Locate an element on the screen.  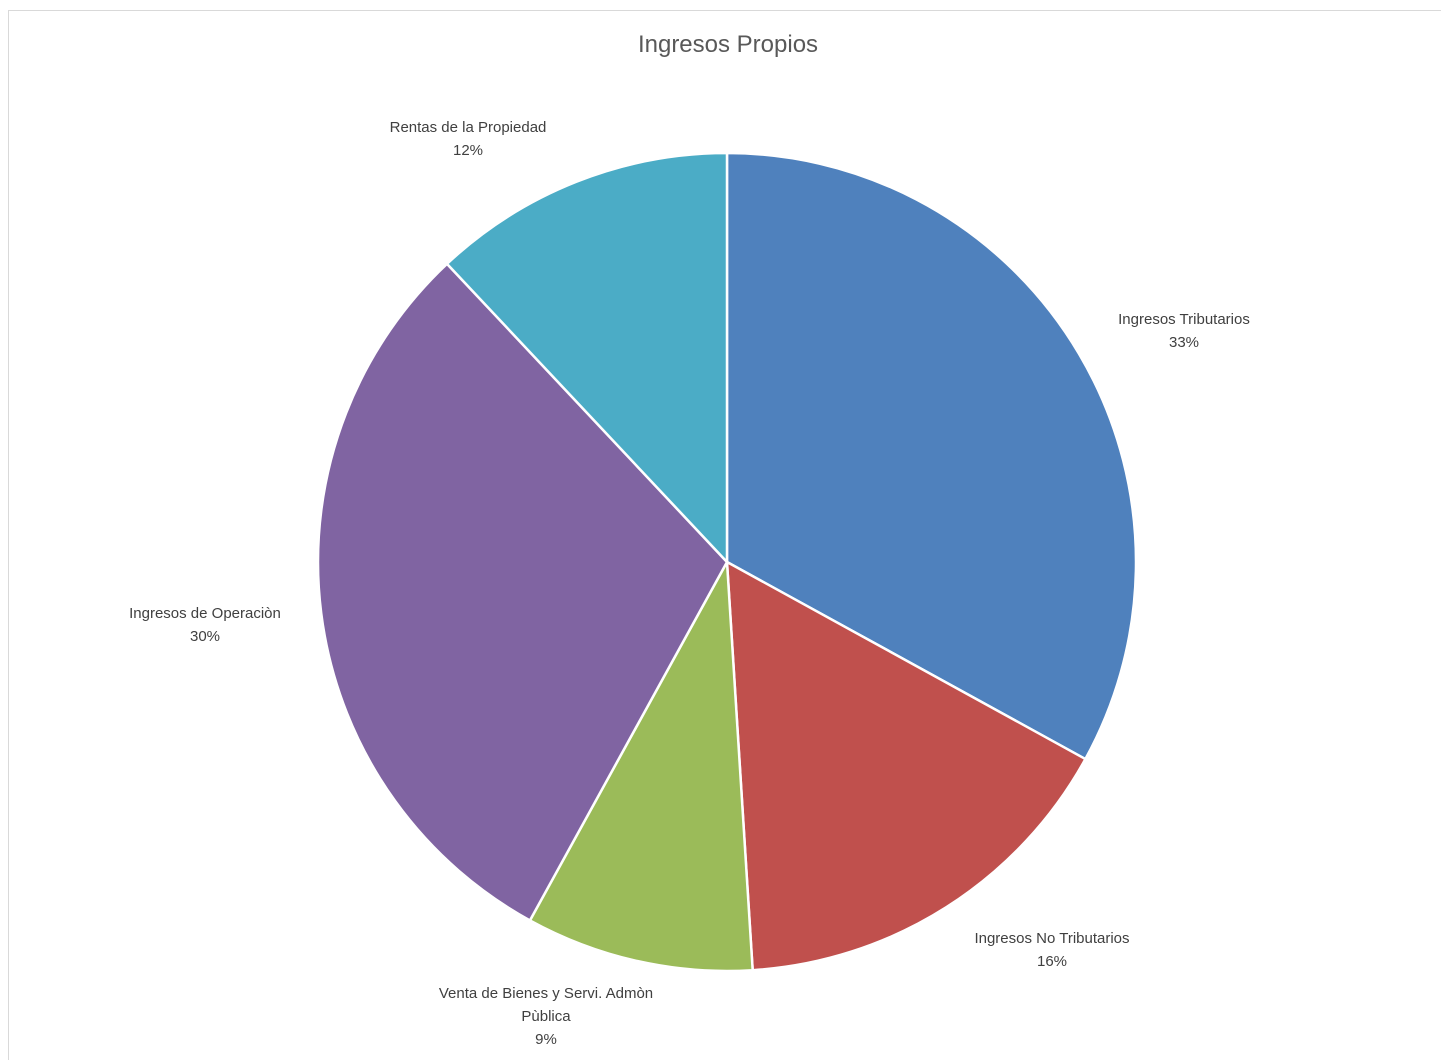
slice-category-label: Venta de Bienes y Servi. Admòn is located at coordinates (546, 993).